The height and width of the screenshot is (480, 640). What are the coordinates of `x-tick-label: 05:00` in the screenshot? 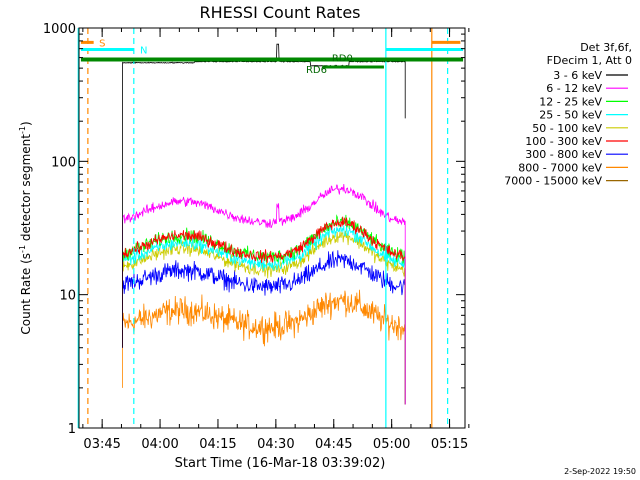 It's located at (391, 444).